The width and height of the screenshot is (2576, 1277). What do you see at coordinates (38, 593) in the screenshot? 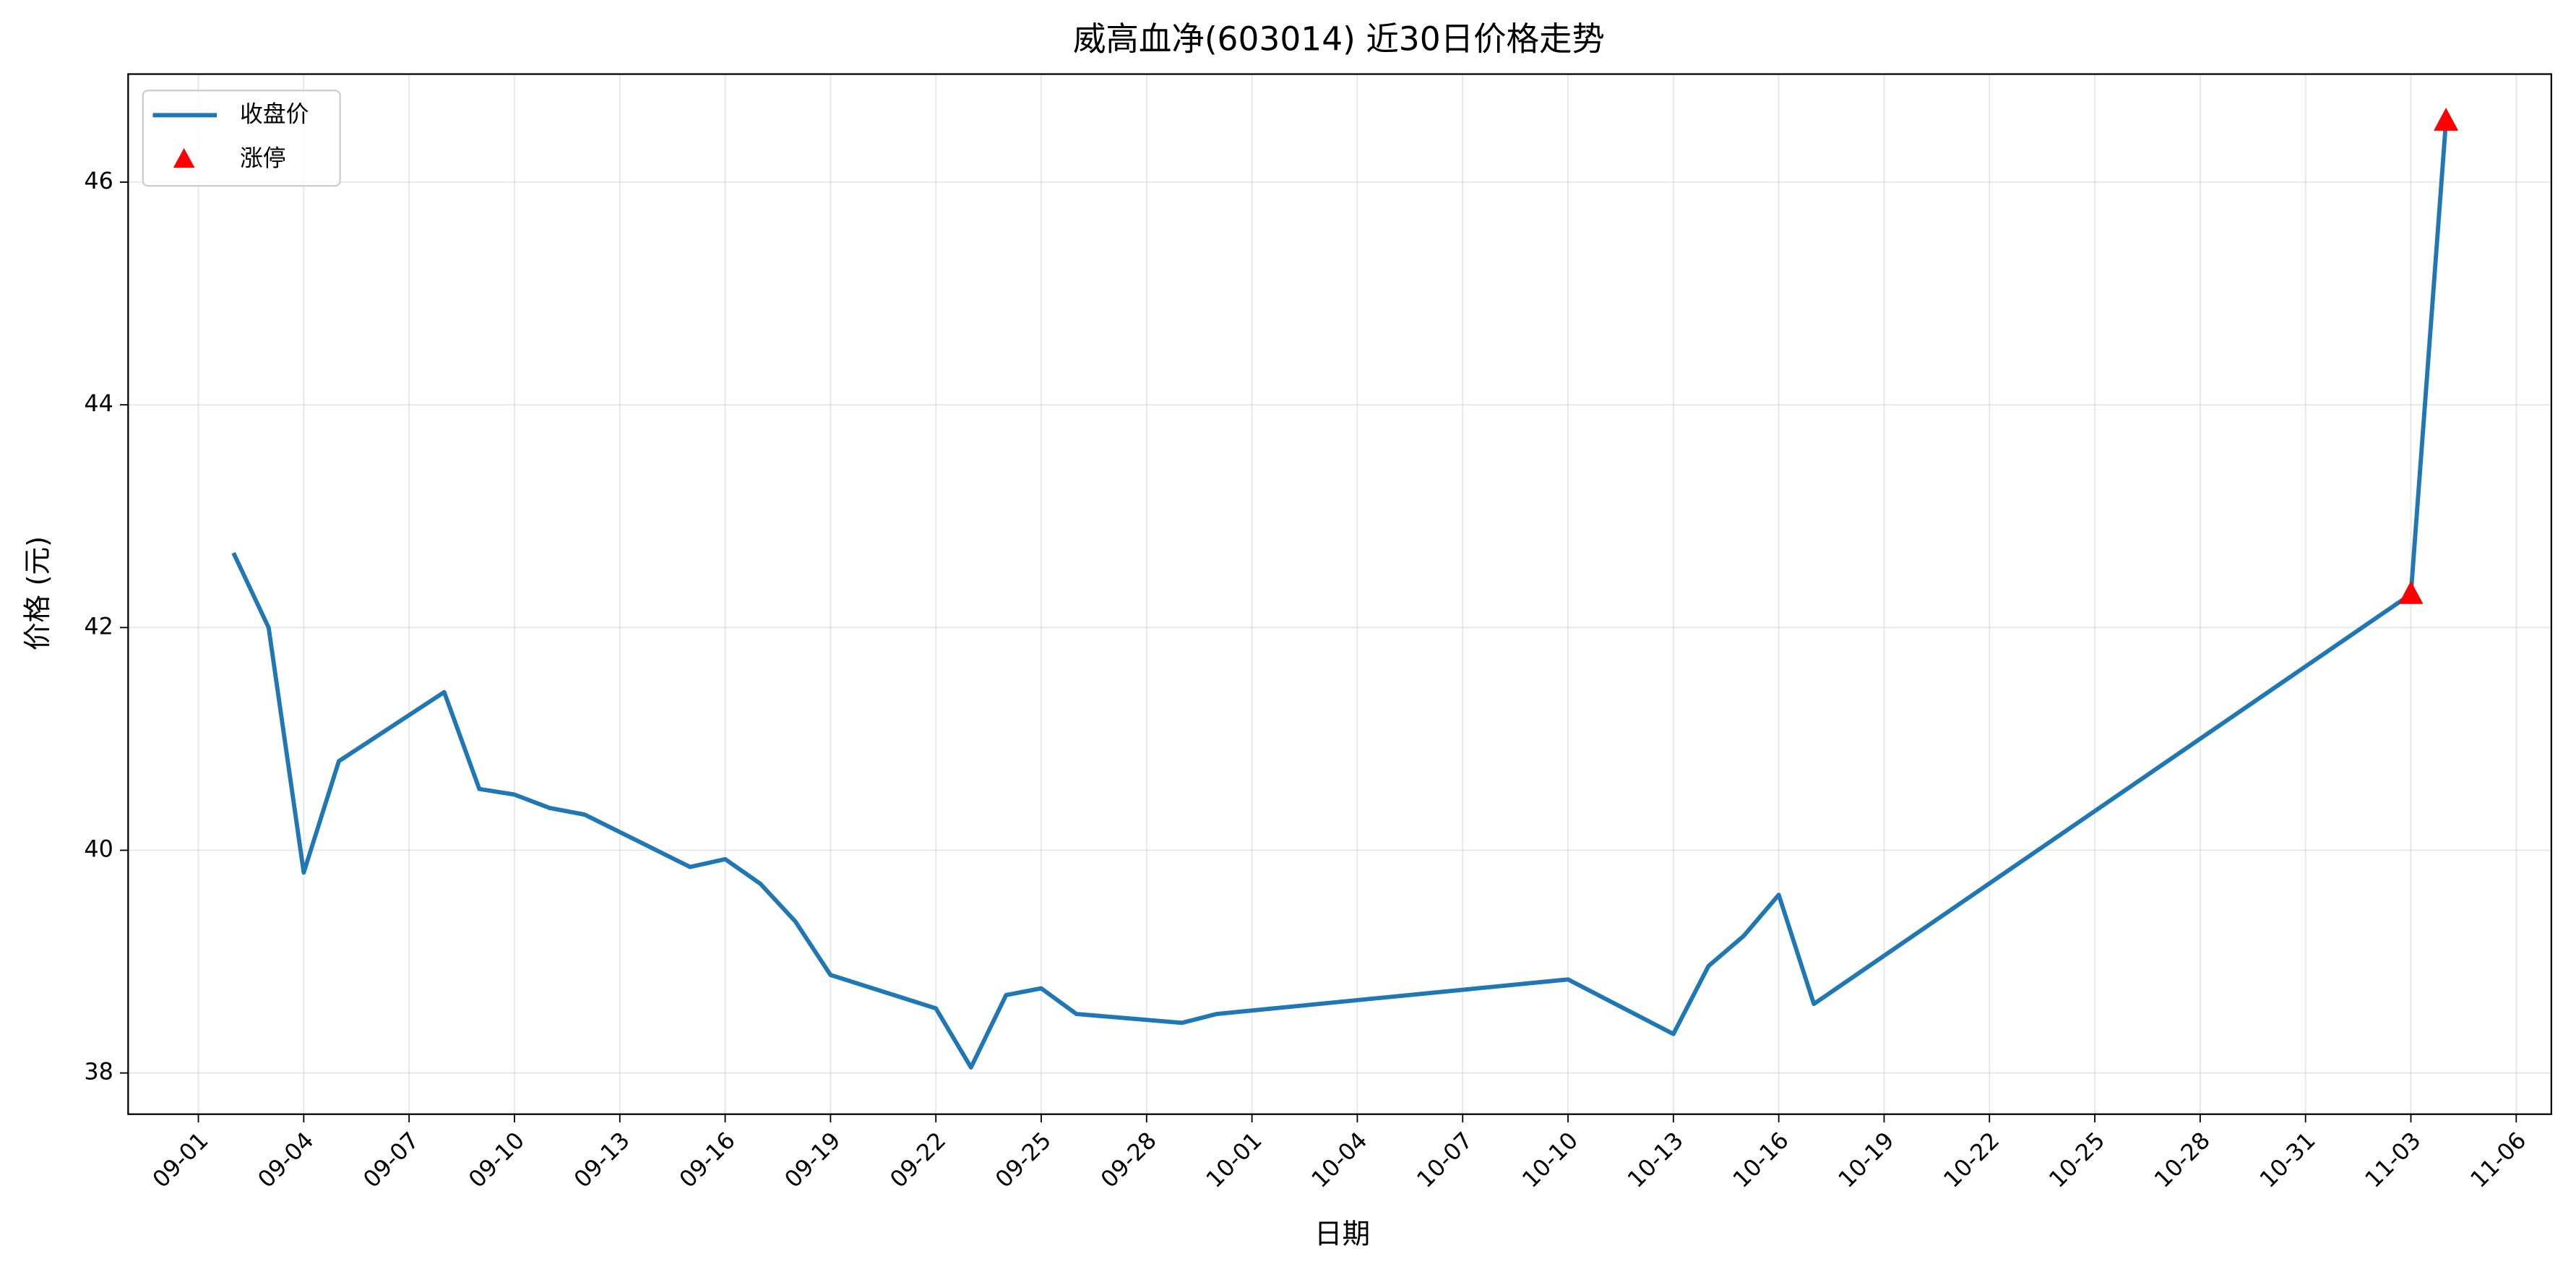
I see `y-axis-label: 价格 (元)` at bounding box center [38, 593].